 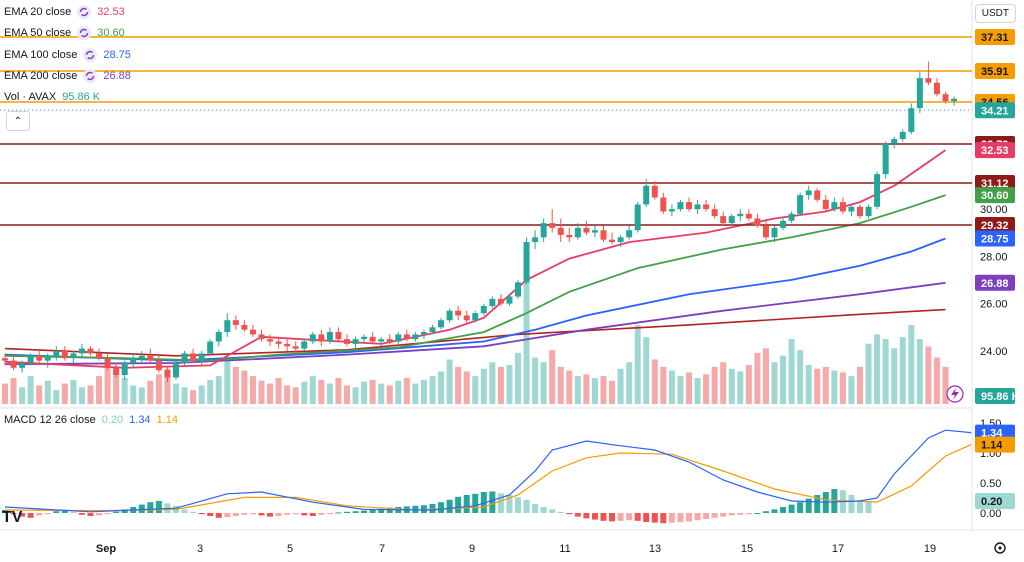 I want to click on price-label: 26.88, so click(x=995, y=284).